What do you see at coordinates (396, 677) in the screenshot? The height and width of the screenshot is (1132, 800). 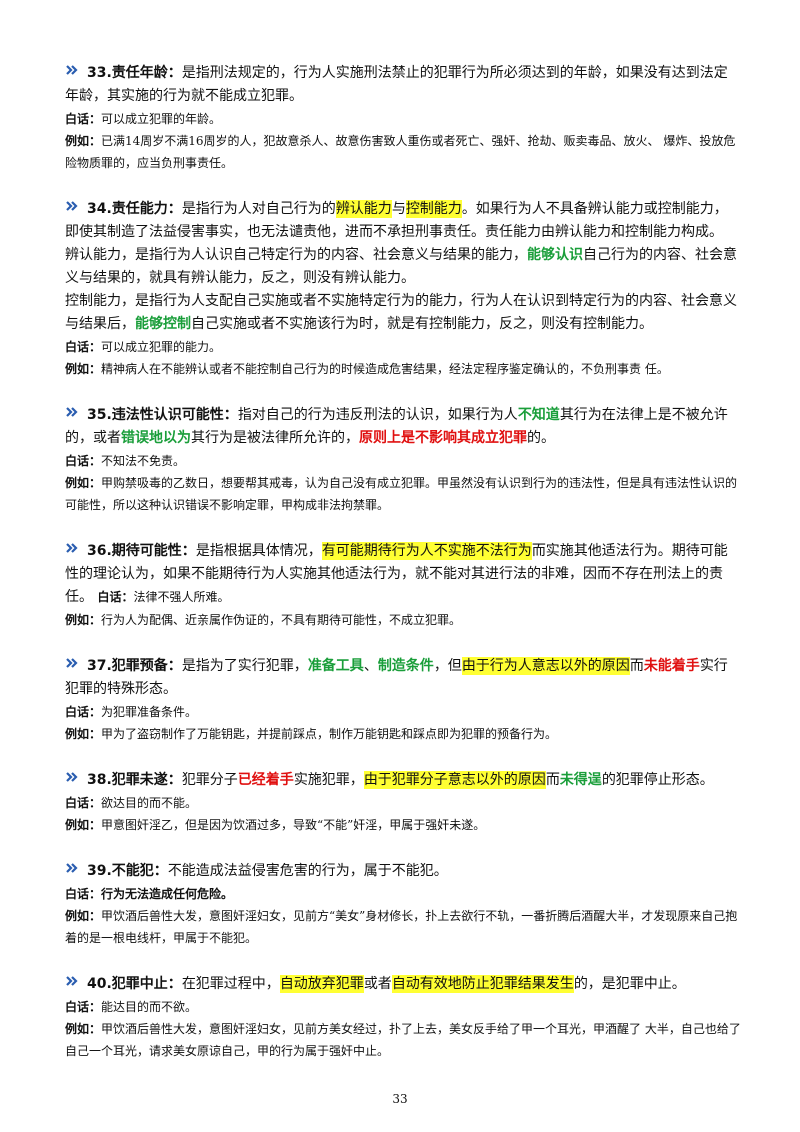 I see `text-run: 实行 犯罪的特殊形态。` at bounding box center [396, 677].